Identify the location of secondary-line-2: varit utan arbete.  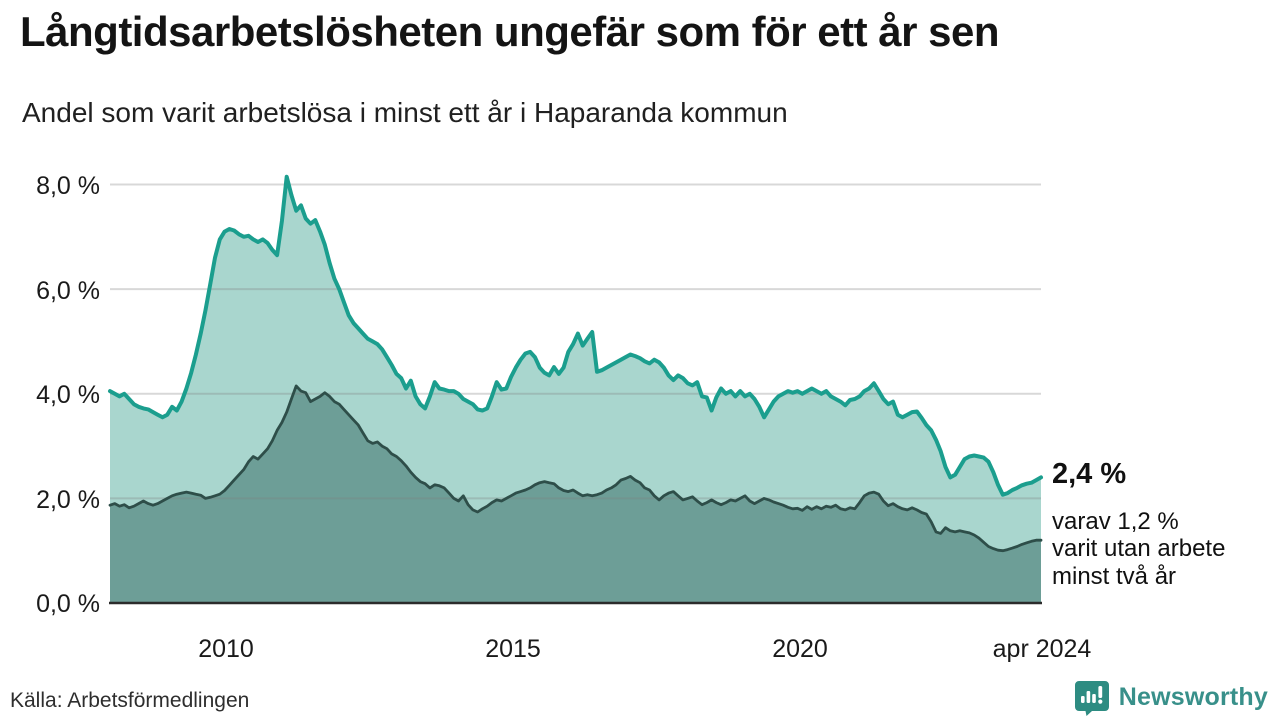
(1139, 549).